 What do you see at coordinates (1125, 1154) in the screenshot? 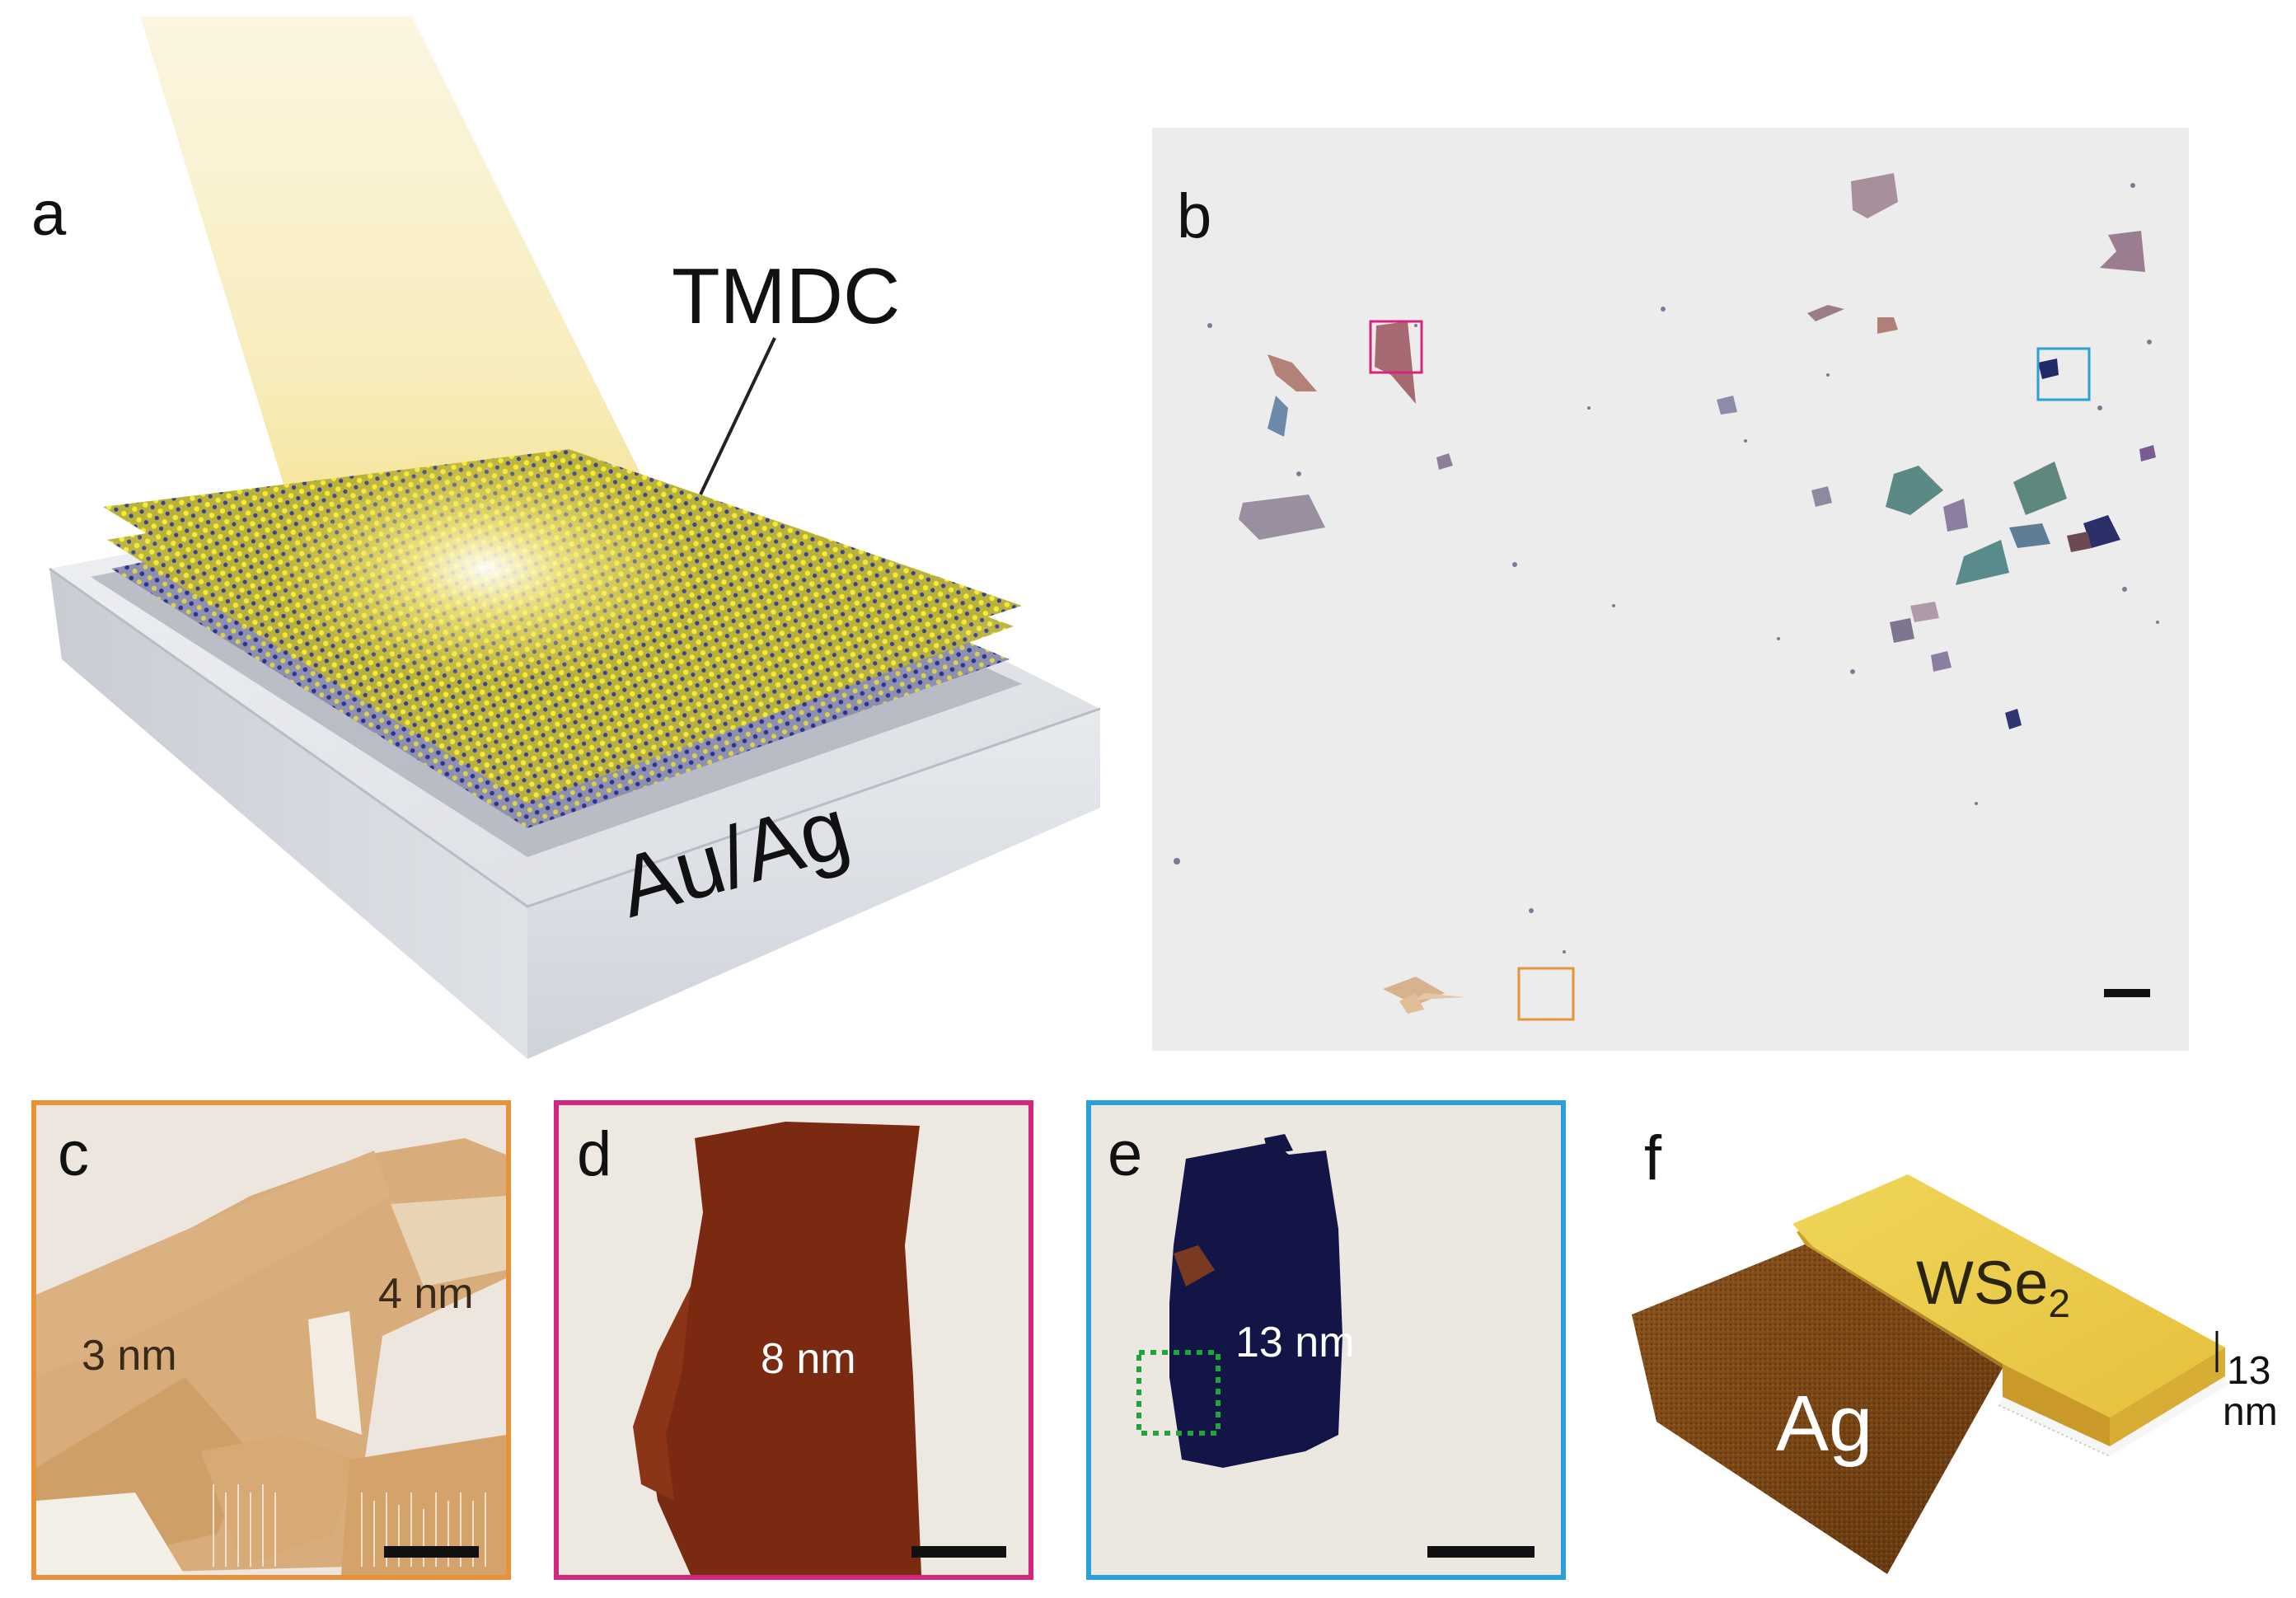
I see `panel-e-letter: e` at bounding box center [1125, 1154].